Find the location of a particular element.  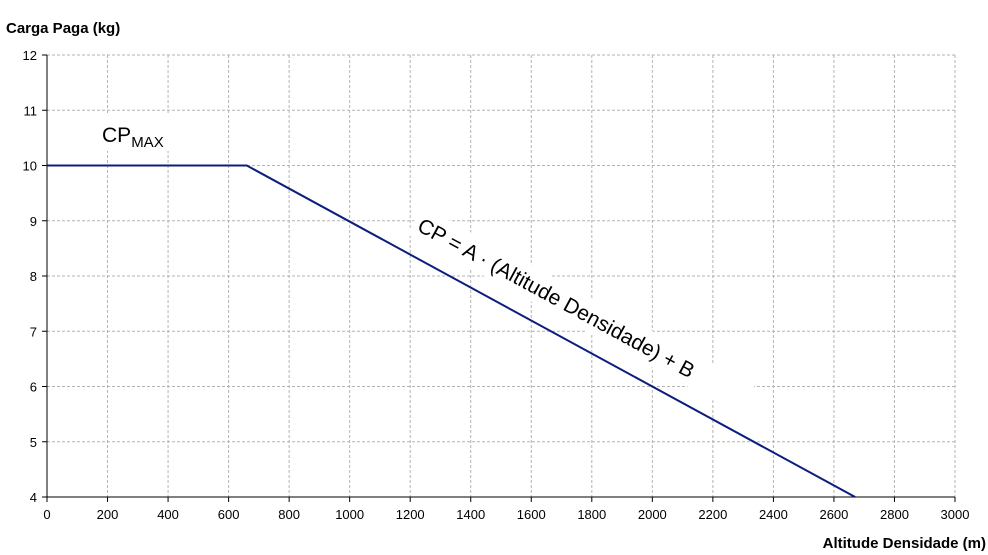

x-tick-label: 400 is located at coordinates (168, 514).